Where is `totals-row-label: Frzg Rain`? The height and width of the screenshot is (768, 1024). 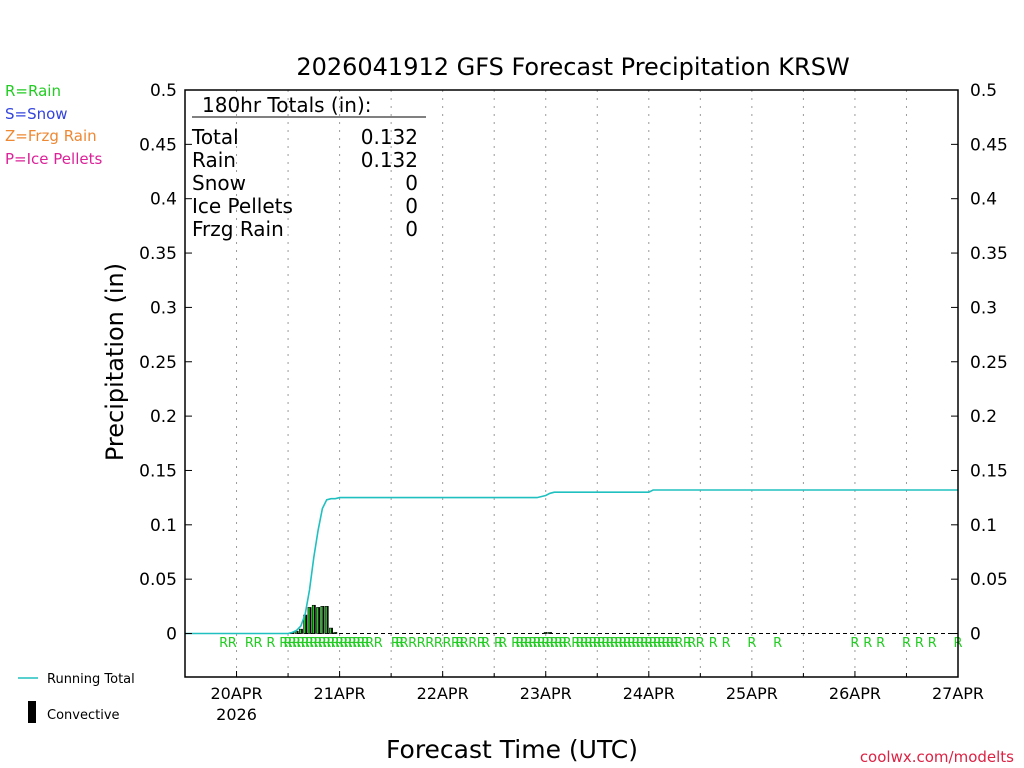
totals-row-label: Frzg Rain is located at coordinates (238, 229).